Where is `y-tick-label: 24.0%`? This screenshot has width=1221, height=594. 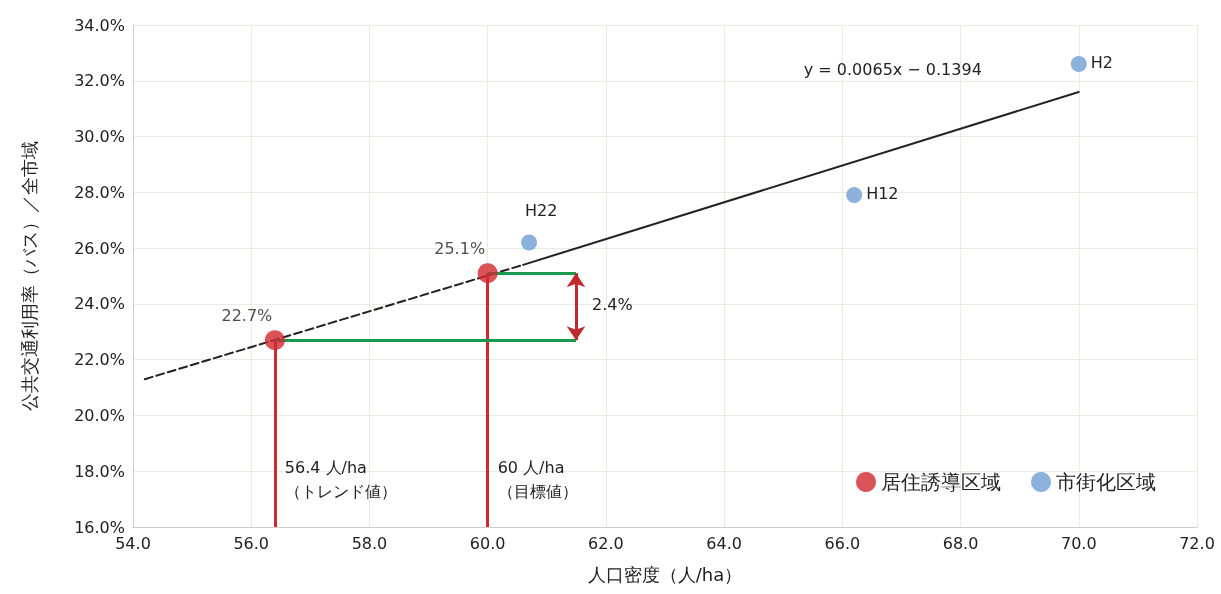
y-tick-label: 24.0% is located at coordinates (99, 304).